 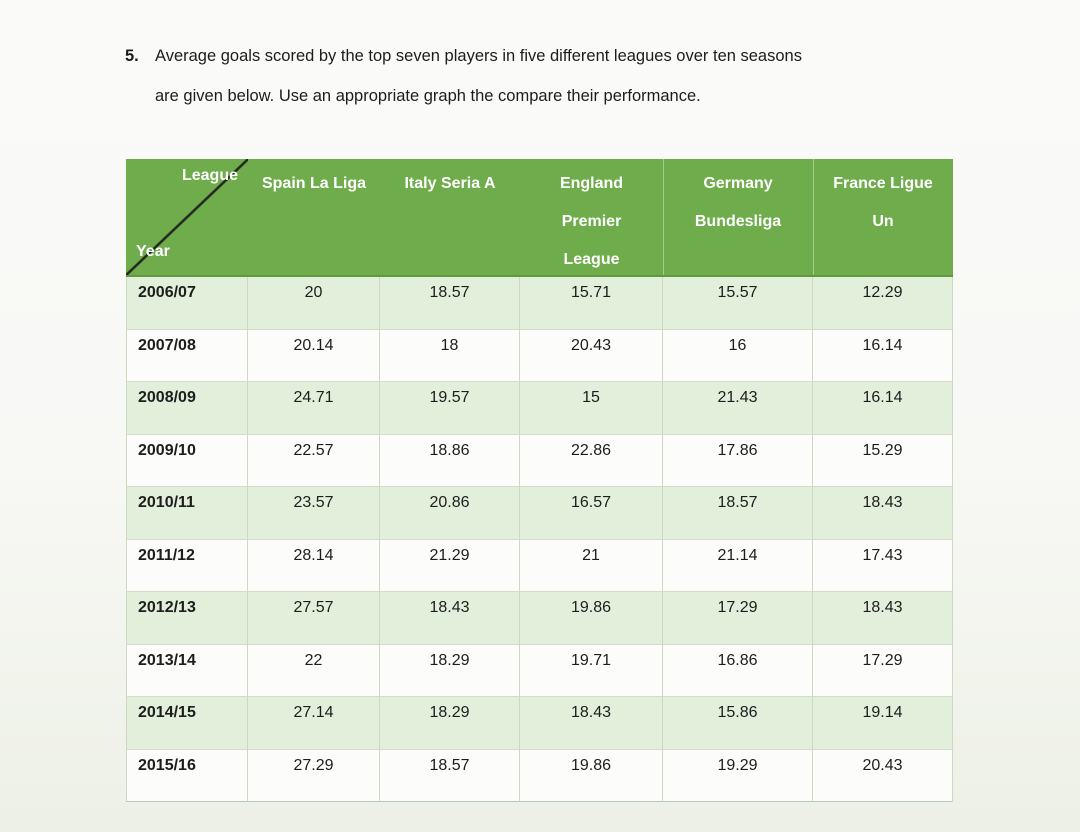 What do you see at coordinates (314, 460) in the screenshot?
I see `value-cell: 22.57` at bounding box center [314, 460].